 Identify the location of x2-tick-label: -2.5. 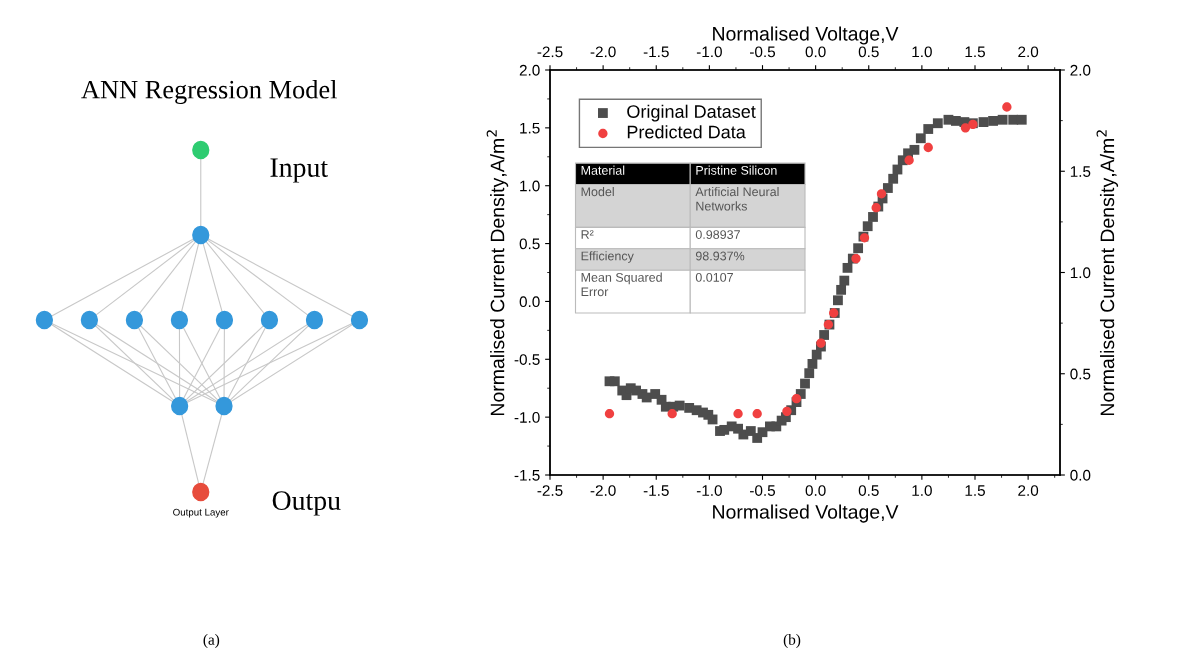
(550, 52).